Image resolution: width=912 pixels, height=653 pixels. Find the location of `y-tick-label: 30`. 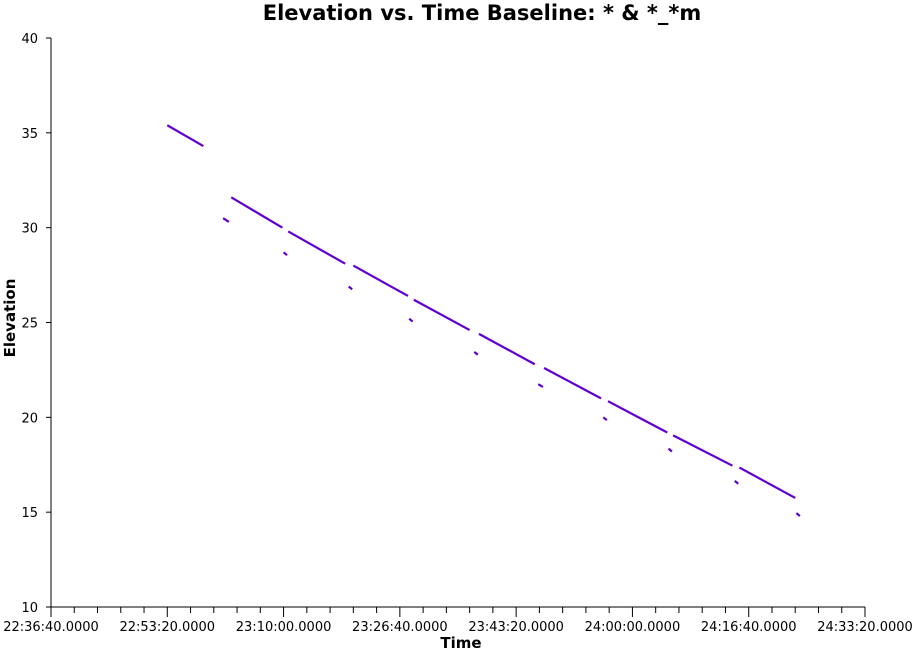

y-tick-label: 30 is located at coordinates (29, 229).